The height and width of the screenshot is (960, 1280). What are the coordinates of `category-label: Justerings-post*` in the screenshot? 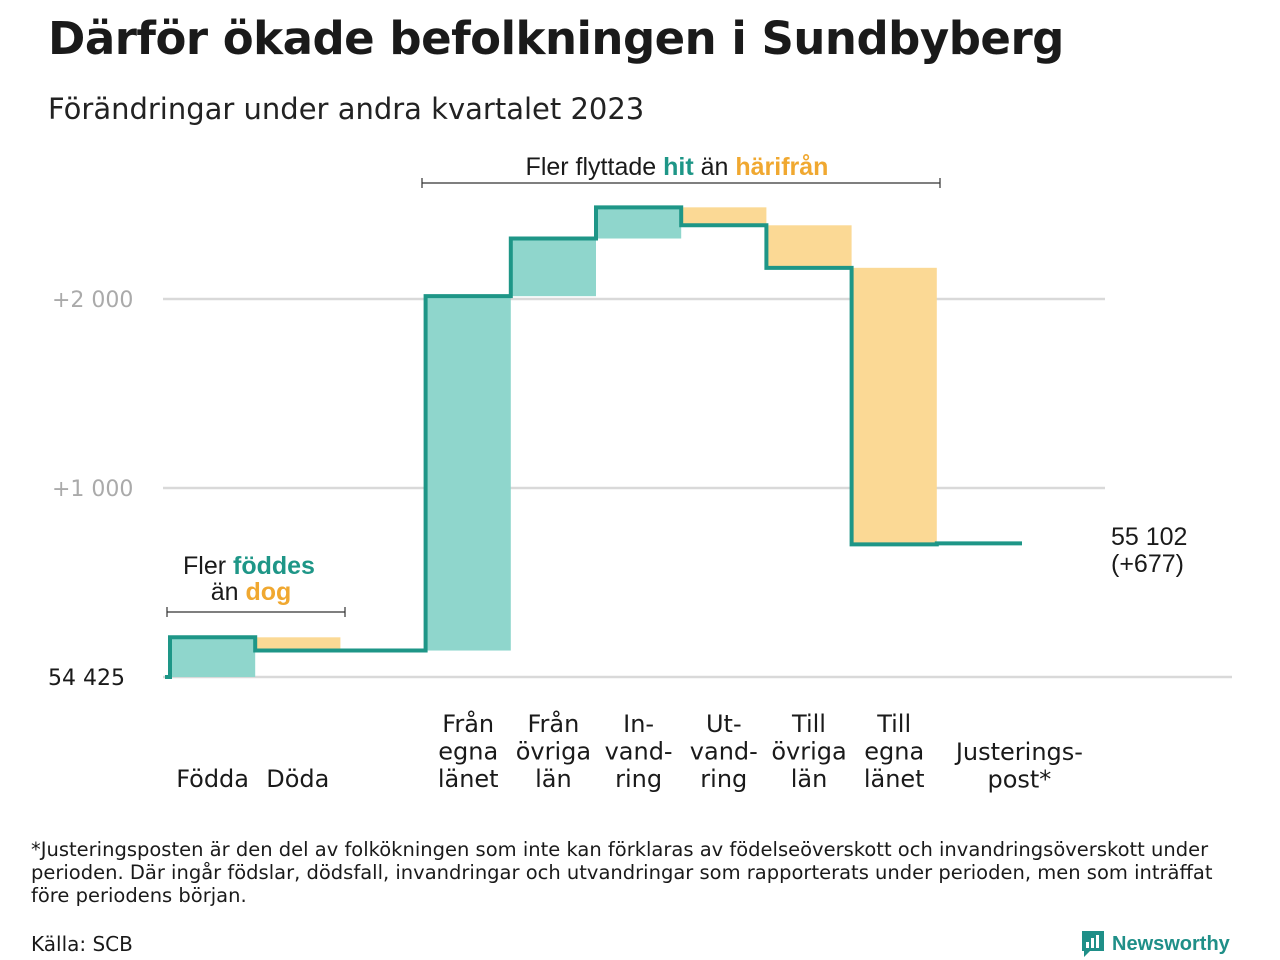 It's located at (1018, 766).